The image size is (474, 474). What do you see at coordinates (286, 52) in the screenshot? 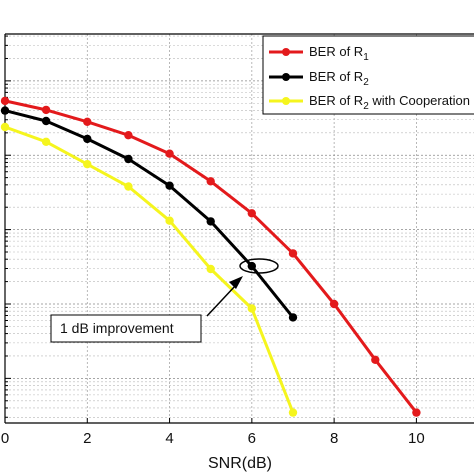
I see `legend-marker-r1` at bounding box center [286, 52].